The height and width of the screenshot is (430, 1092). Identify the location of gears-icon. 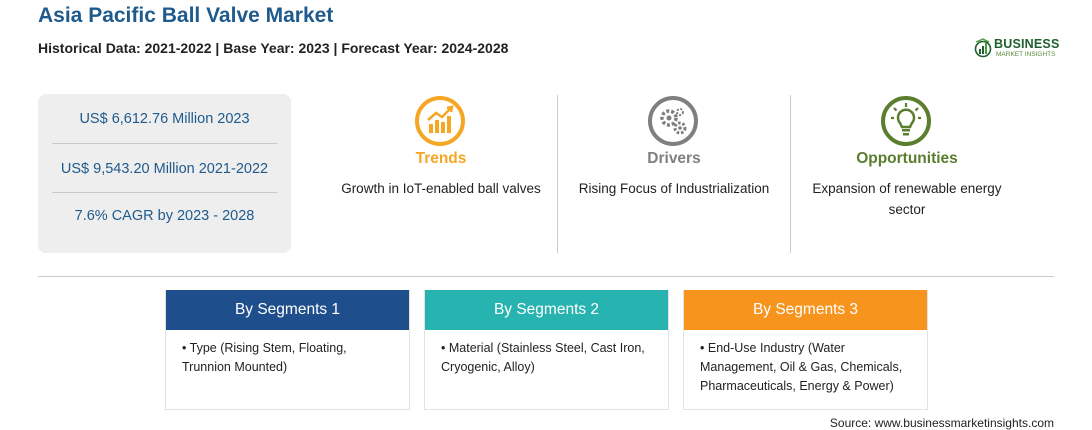
(673, 121).